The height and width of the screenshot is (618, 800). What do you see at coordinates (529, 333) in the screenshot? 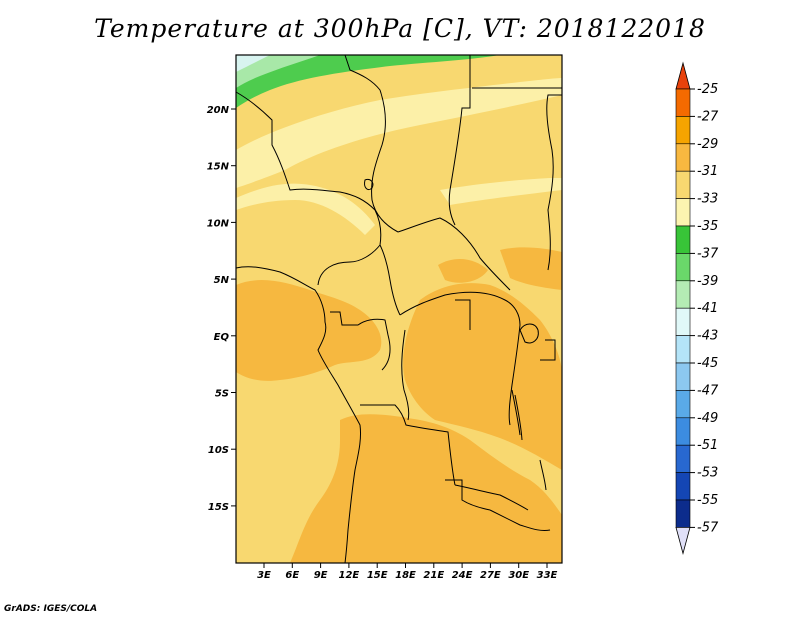
I see `lake-victoria` at bounding box center [529, 333].